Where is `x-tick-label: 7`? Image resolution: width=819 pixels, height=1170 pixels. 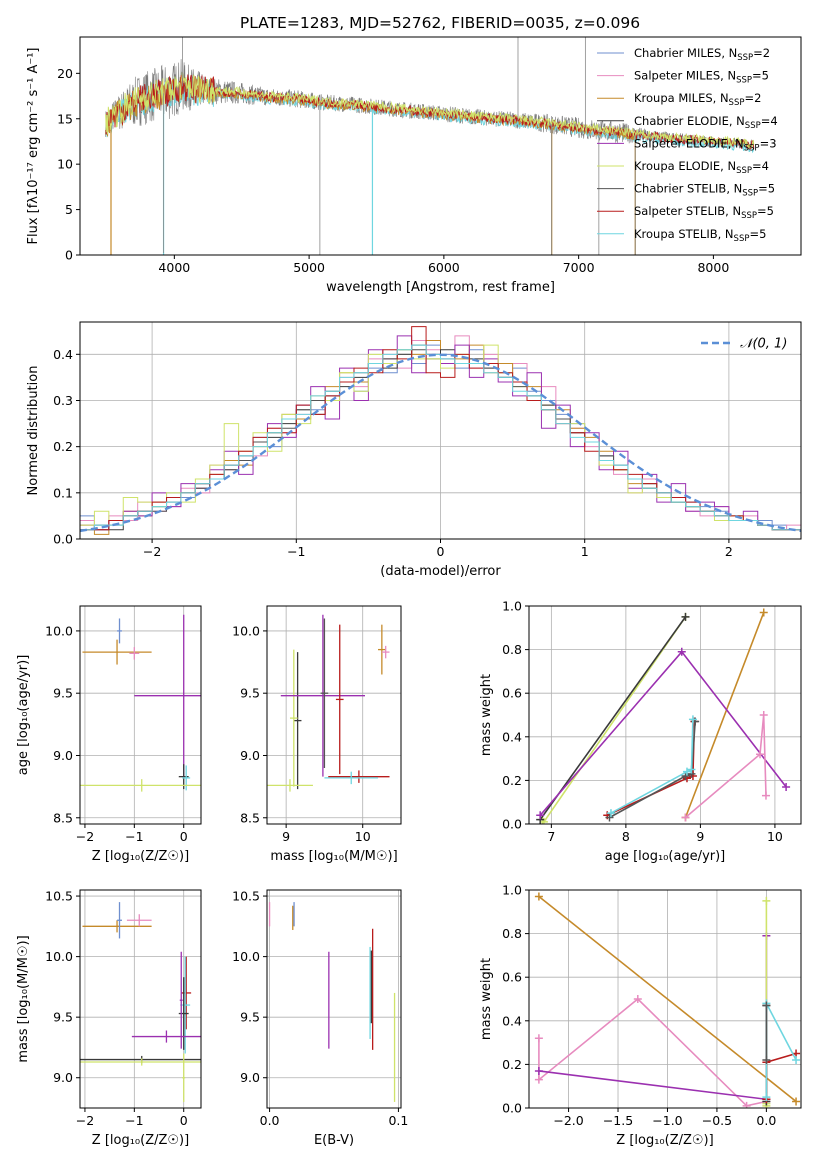 x-tick-label: 7 is located at coordinates (551, 836).